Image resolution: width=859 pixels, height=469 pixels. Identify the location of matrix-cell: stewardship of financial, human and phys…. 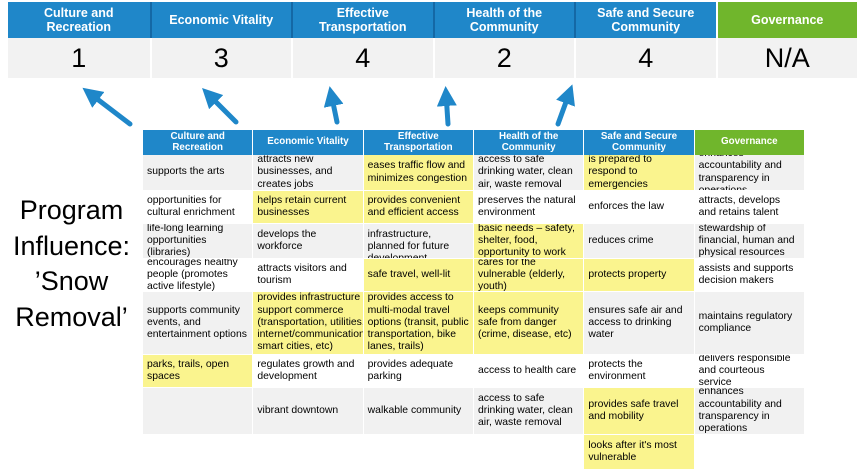
(749, 241).